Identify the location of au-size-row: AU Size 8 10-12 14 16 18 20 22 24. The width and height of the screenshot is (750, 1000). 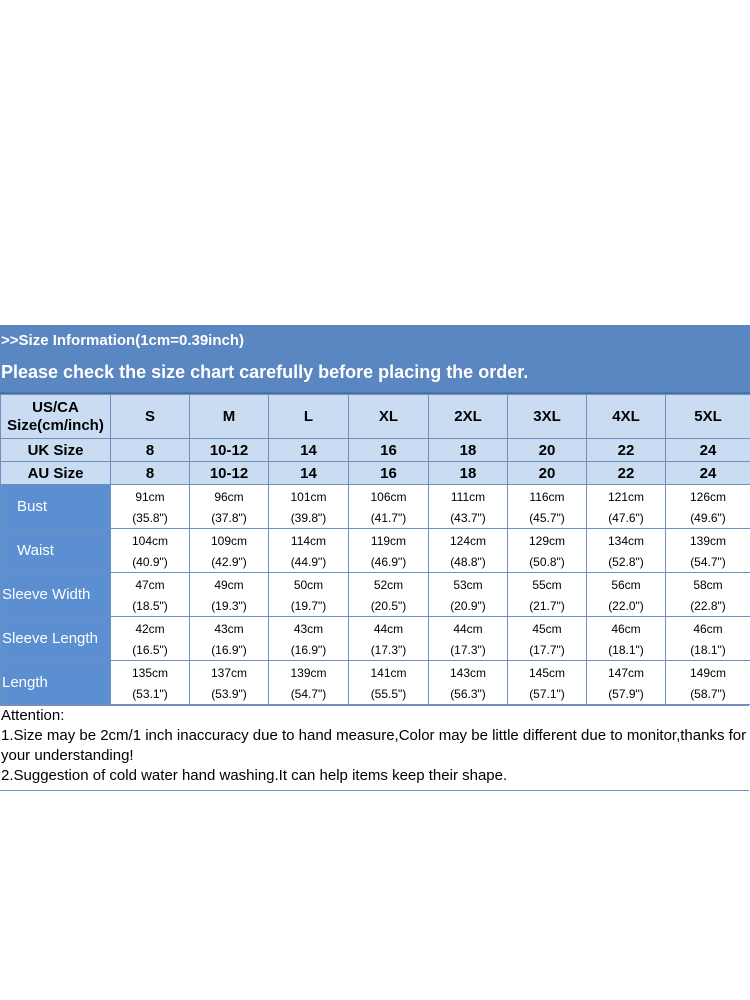
(375, 473).